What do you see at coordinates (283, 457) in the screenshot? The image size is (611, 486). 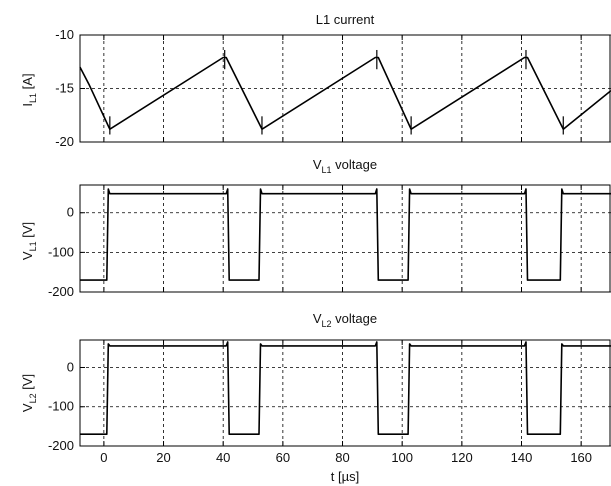 I see `x-tick-label: 60` at bounding box center [283, 457].